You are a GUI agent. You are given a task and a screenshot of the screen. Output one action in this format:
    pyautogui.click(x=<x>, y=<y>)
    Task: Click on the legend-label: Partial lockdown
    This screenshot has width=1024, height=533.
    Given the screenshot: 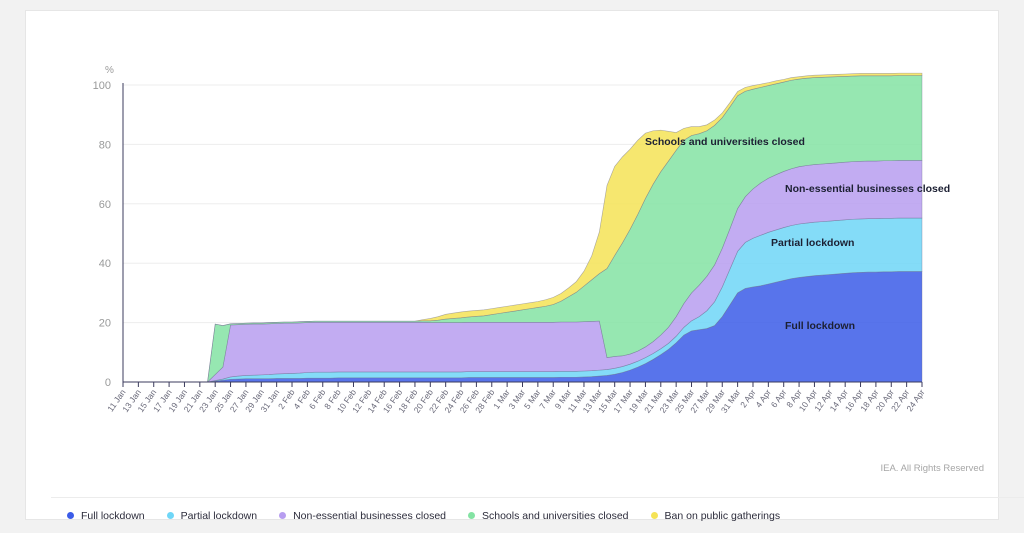 What is the action you would take?
    pyautogui.click(x=219, y=515)
    